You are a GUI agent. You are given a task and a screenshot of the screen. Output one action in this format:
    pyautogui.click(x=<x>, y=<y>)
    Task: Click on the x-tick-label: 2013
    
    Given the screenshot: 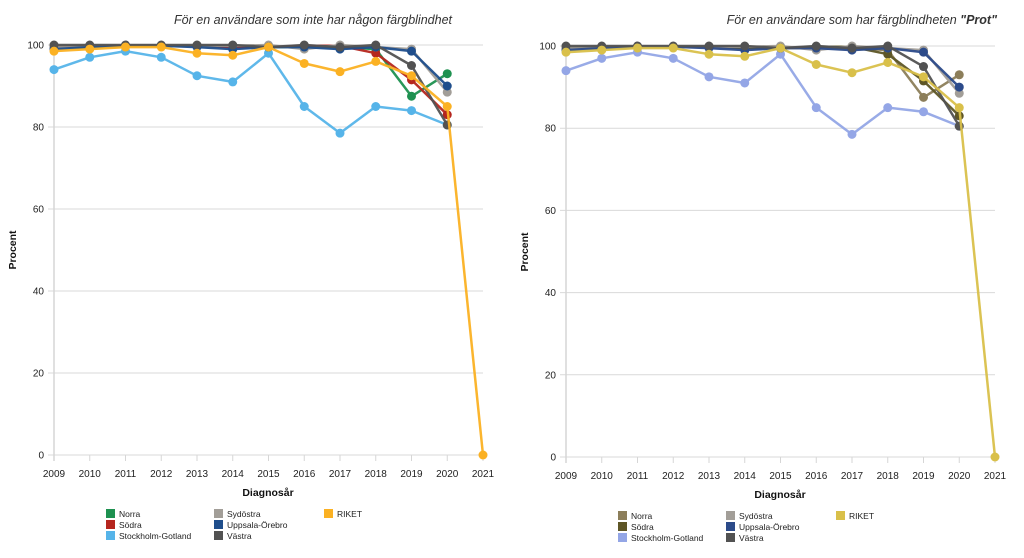 What is the action you would take?
    pyautogui.click(x=197, y=474)
    